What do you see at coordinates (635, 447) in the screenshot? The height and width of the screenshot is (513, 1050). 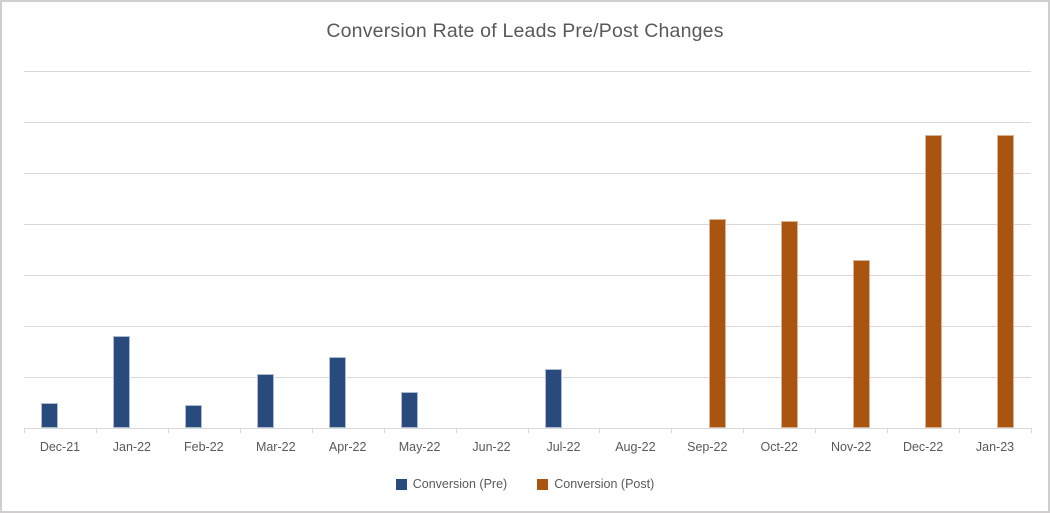 I see `x-axis-label-aug-22: Aug-22` at bounding box center [635, 447].